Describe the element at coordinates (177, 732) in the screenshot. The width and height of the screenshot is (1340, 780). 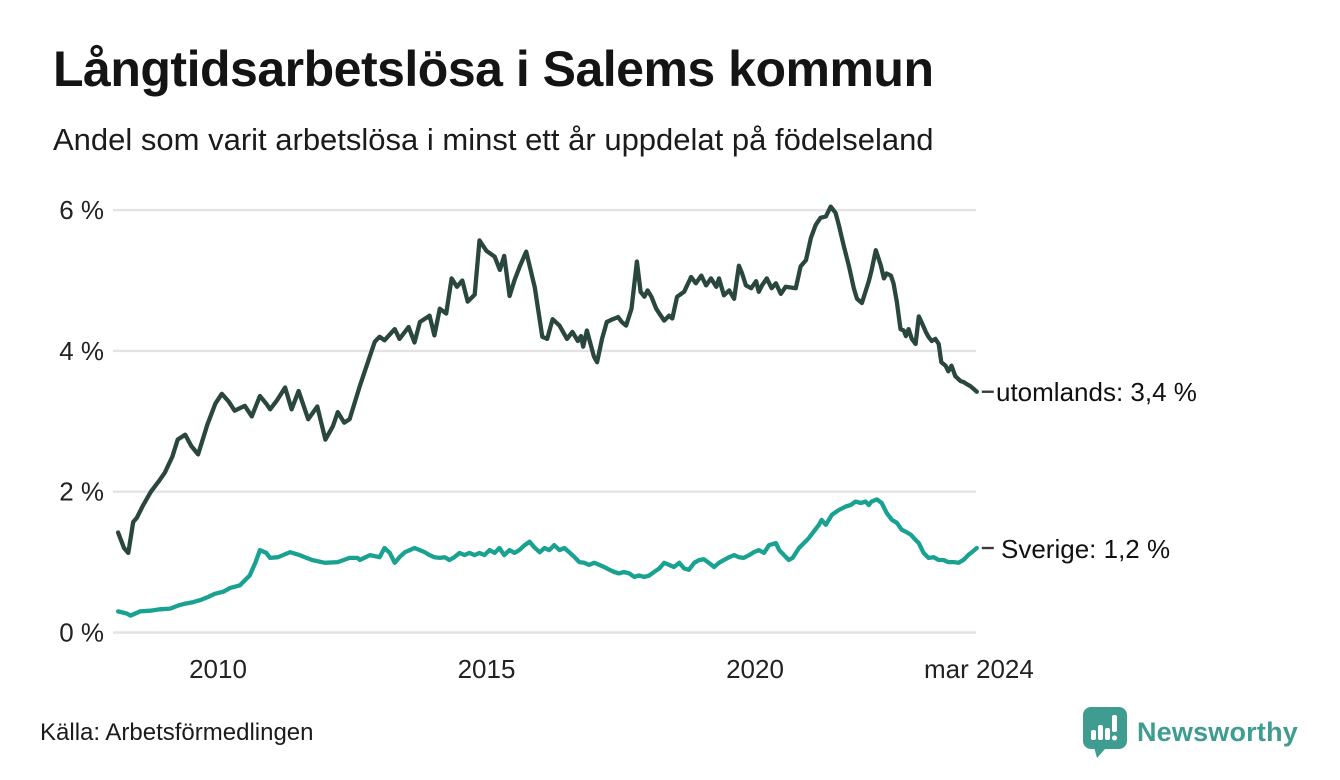
I see `source-note: Källa: Arbetsförmedlingen` at that location.